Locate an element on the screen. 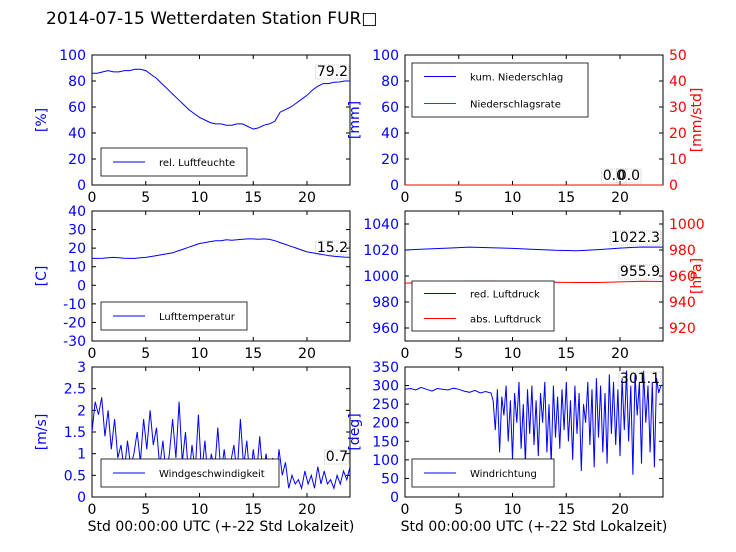 This screenshot has width=736, height=552. y-tick-label: 1000 is located at coordinates (381, 277).